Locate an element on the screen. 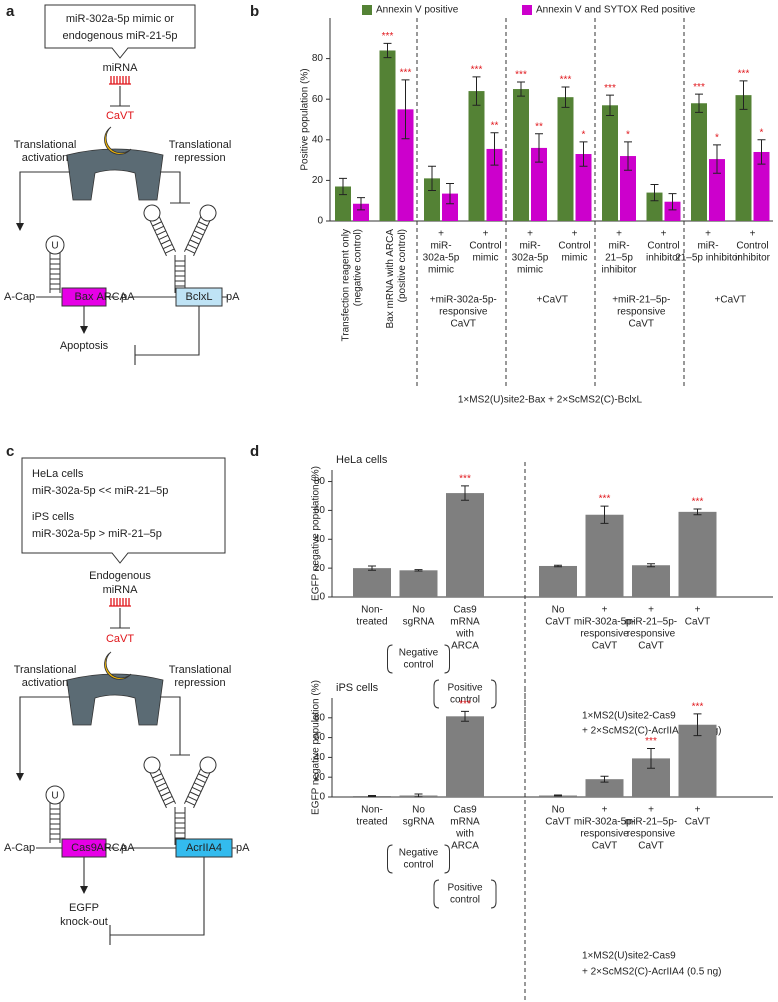  activation-label: Translational is located at coordinates (45, 670).